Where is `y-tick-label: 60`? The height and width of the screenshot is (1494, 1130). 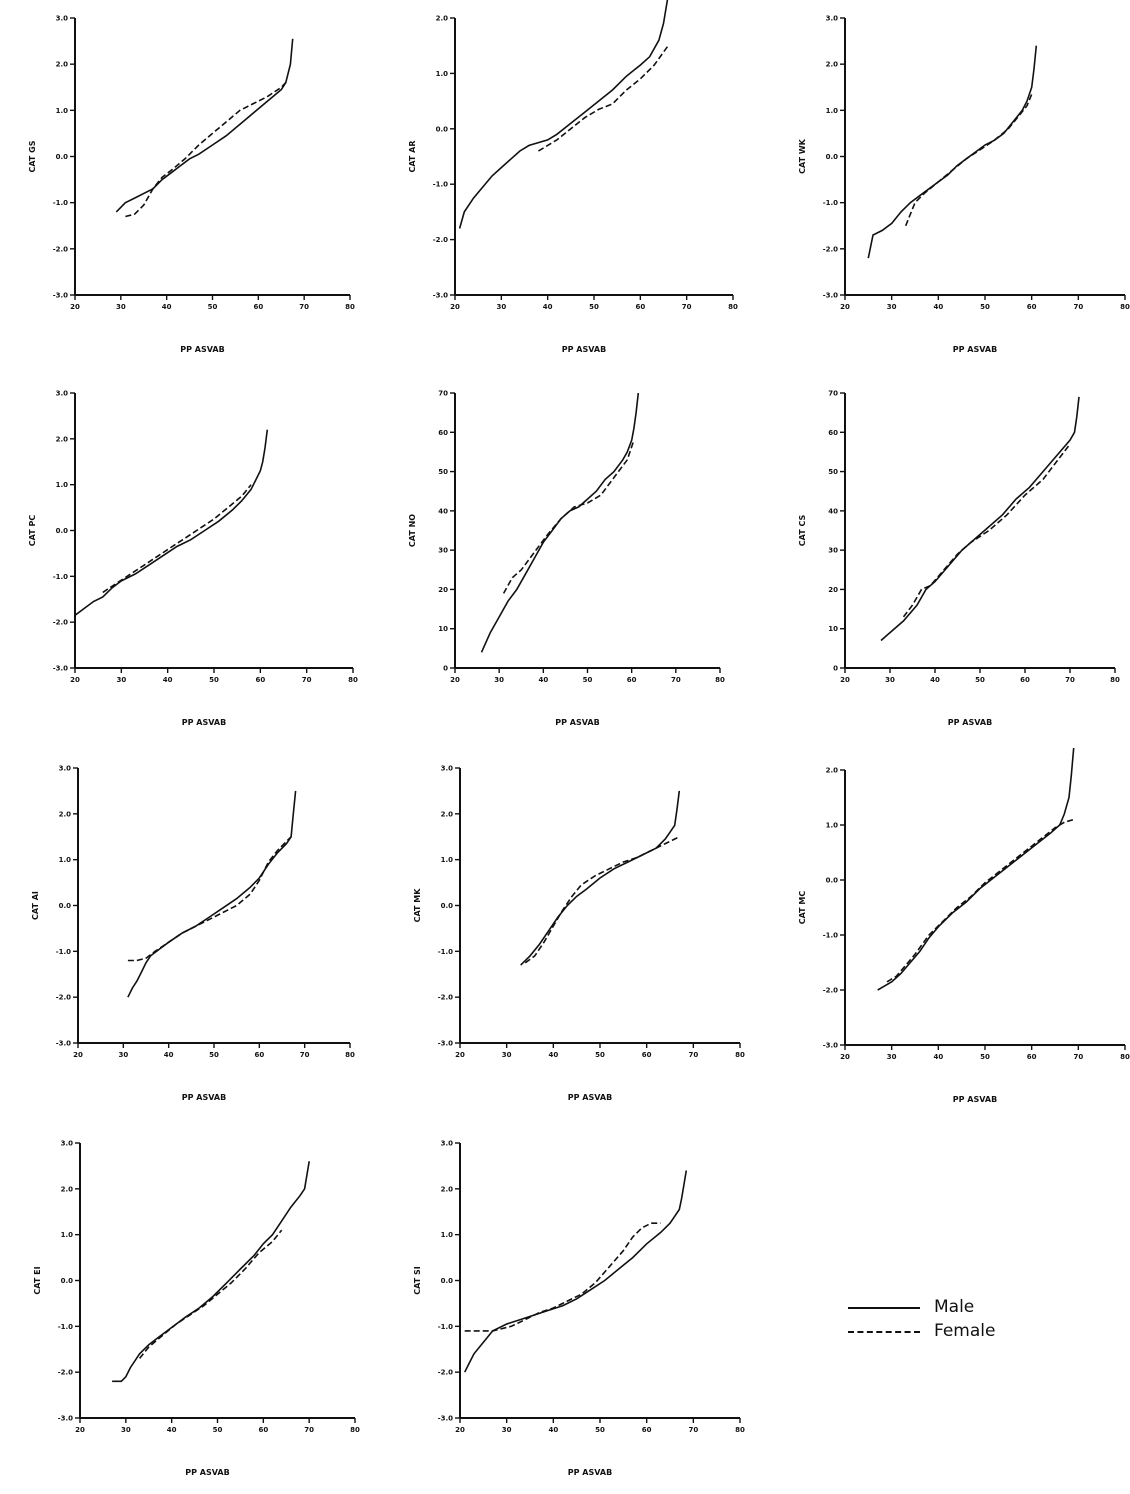 y-tick-label: 60 is located at coordinates (443, 433).